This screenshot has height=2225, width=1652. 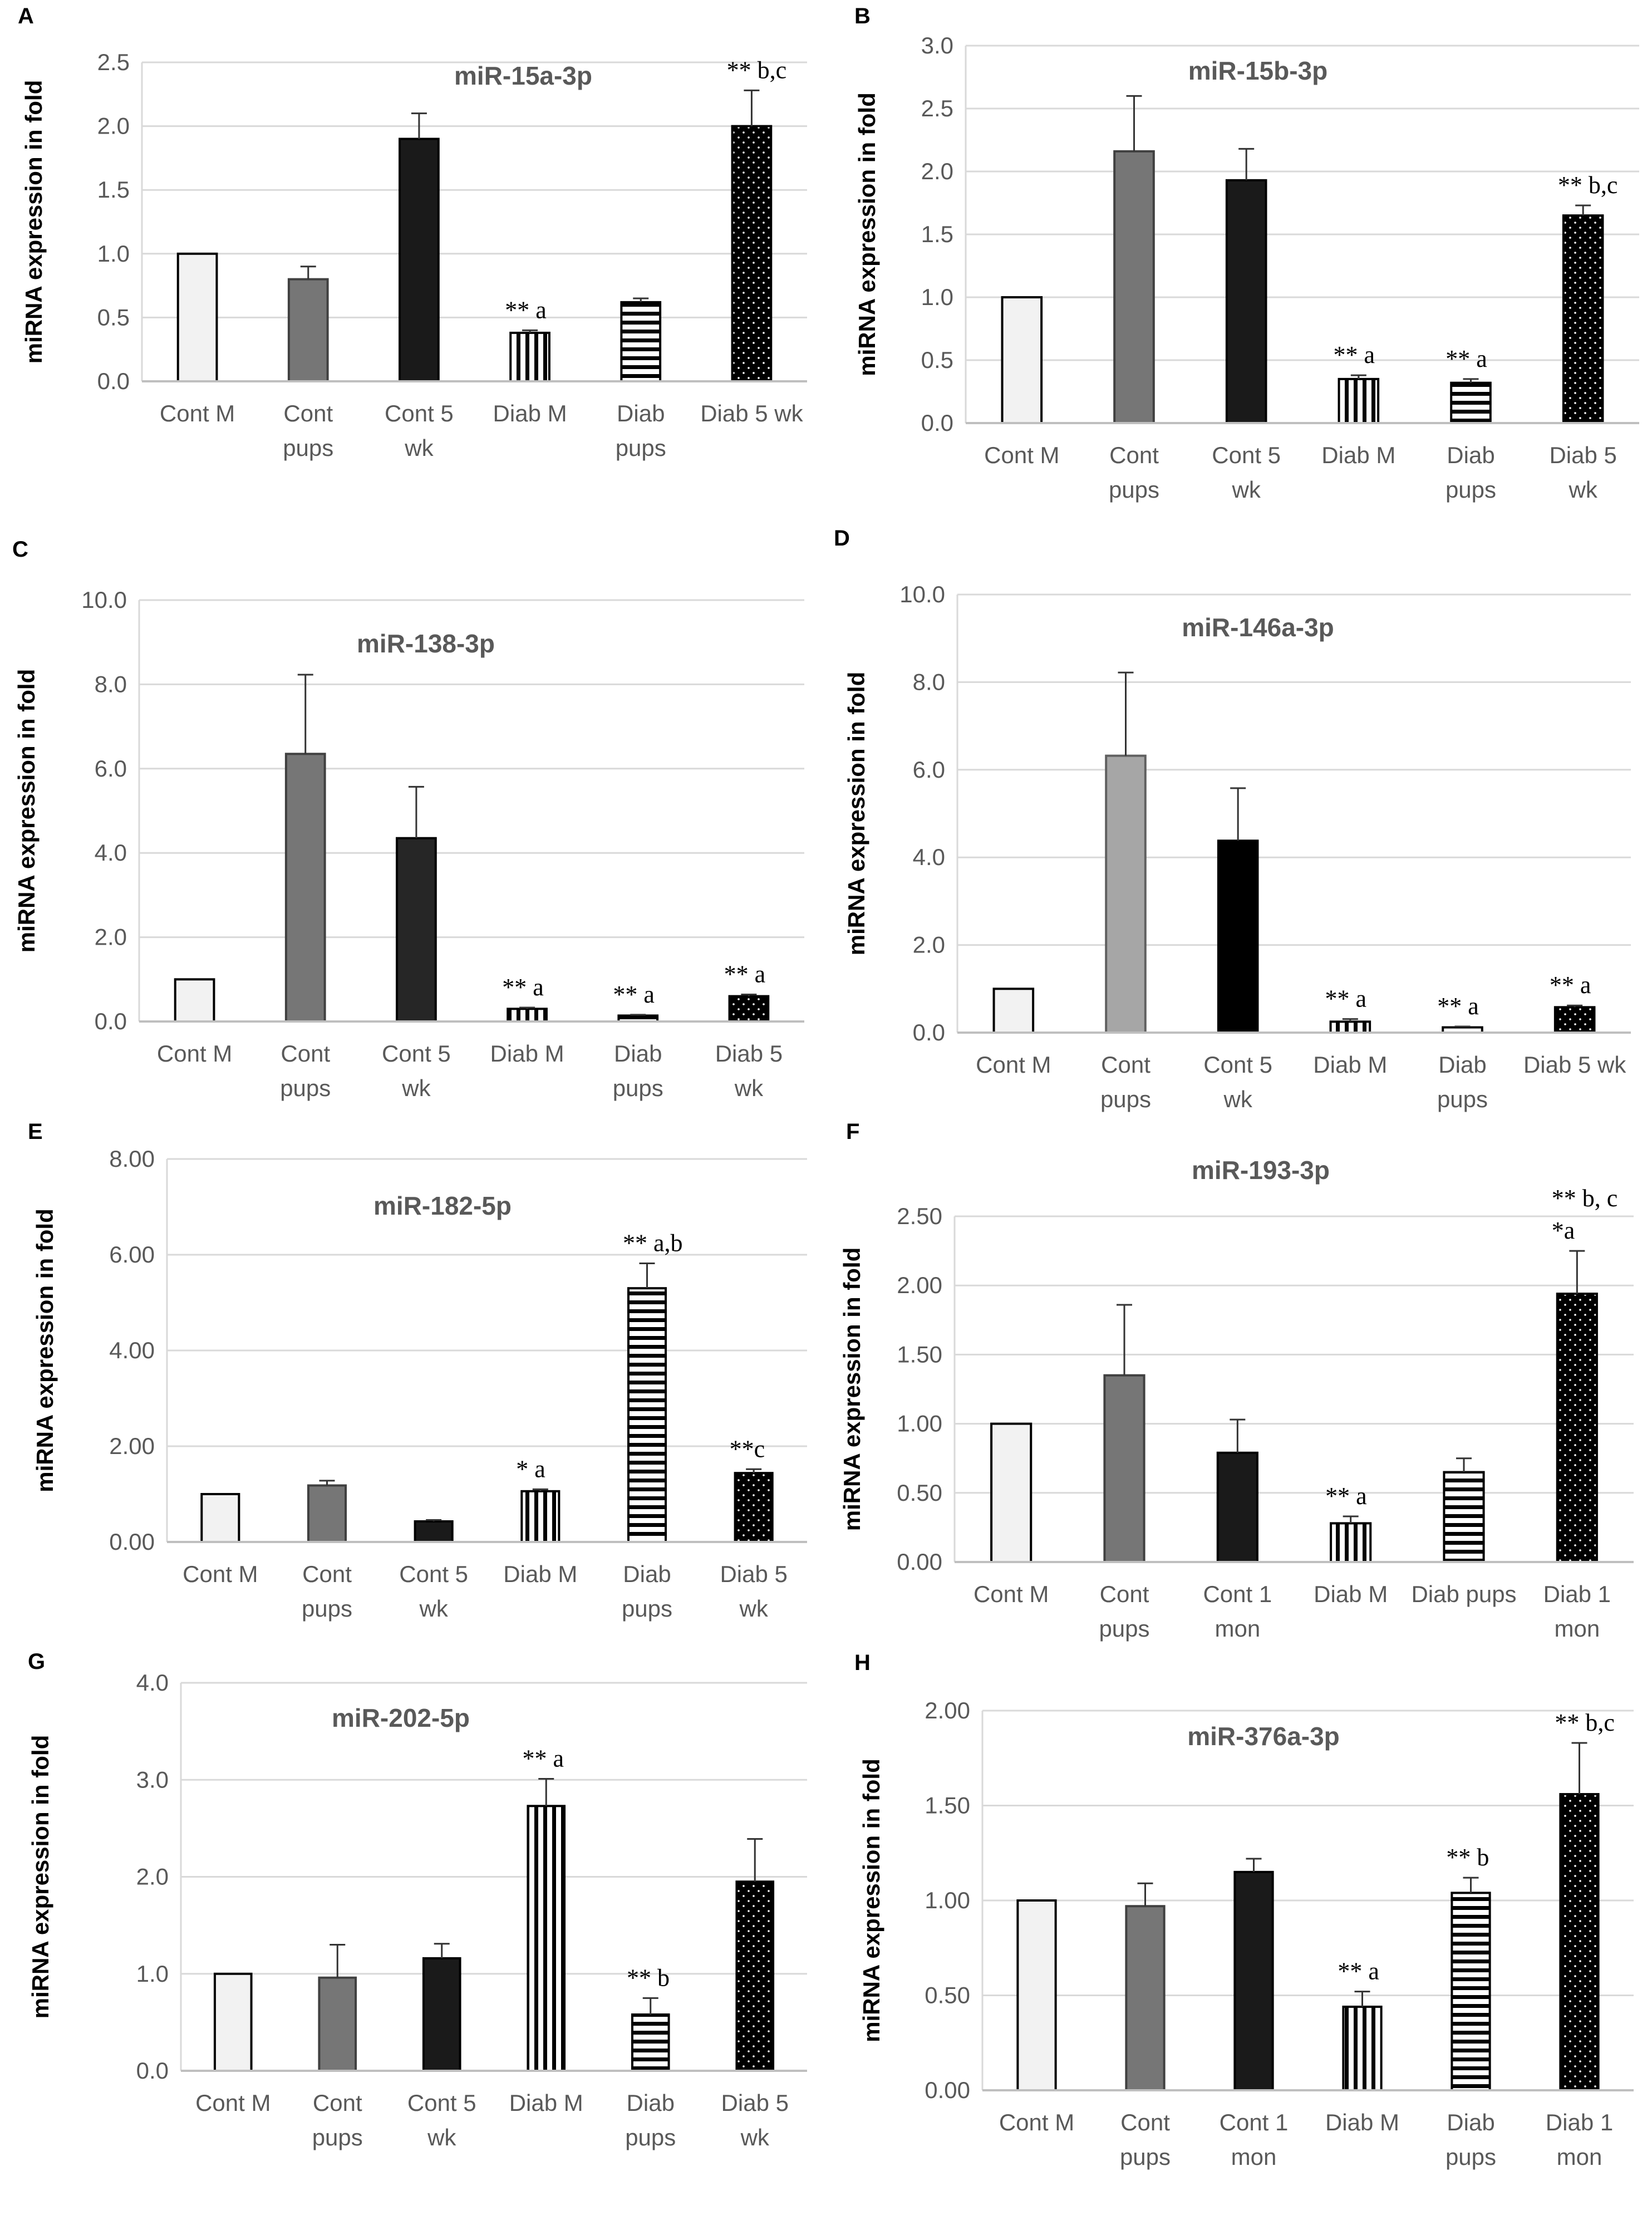 I want to click on y-tick-label: 1.0, so click(x=113, y=253).